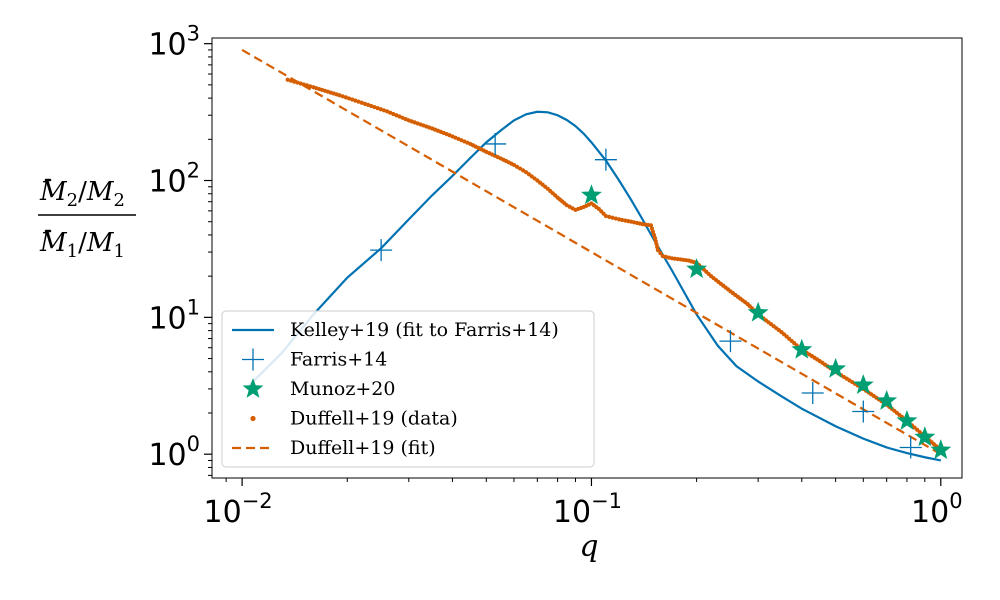 This screenshot has height=600, width=1000. I want to click on x-tick-label: 10⁰, so click(937, 509).